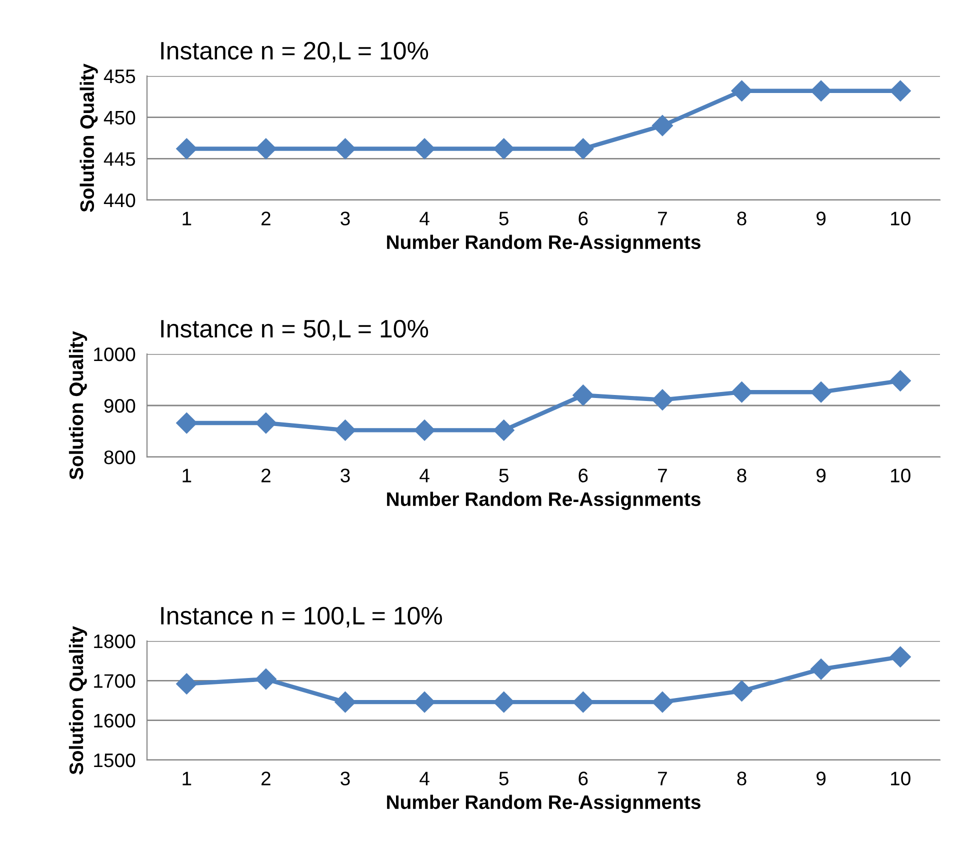 The width and height of the screenshot is (965, 863). I want to click on y-tick-label: 800, so click(120, 457).